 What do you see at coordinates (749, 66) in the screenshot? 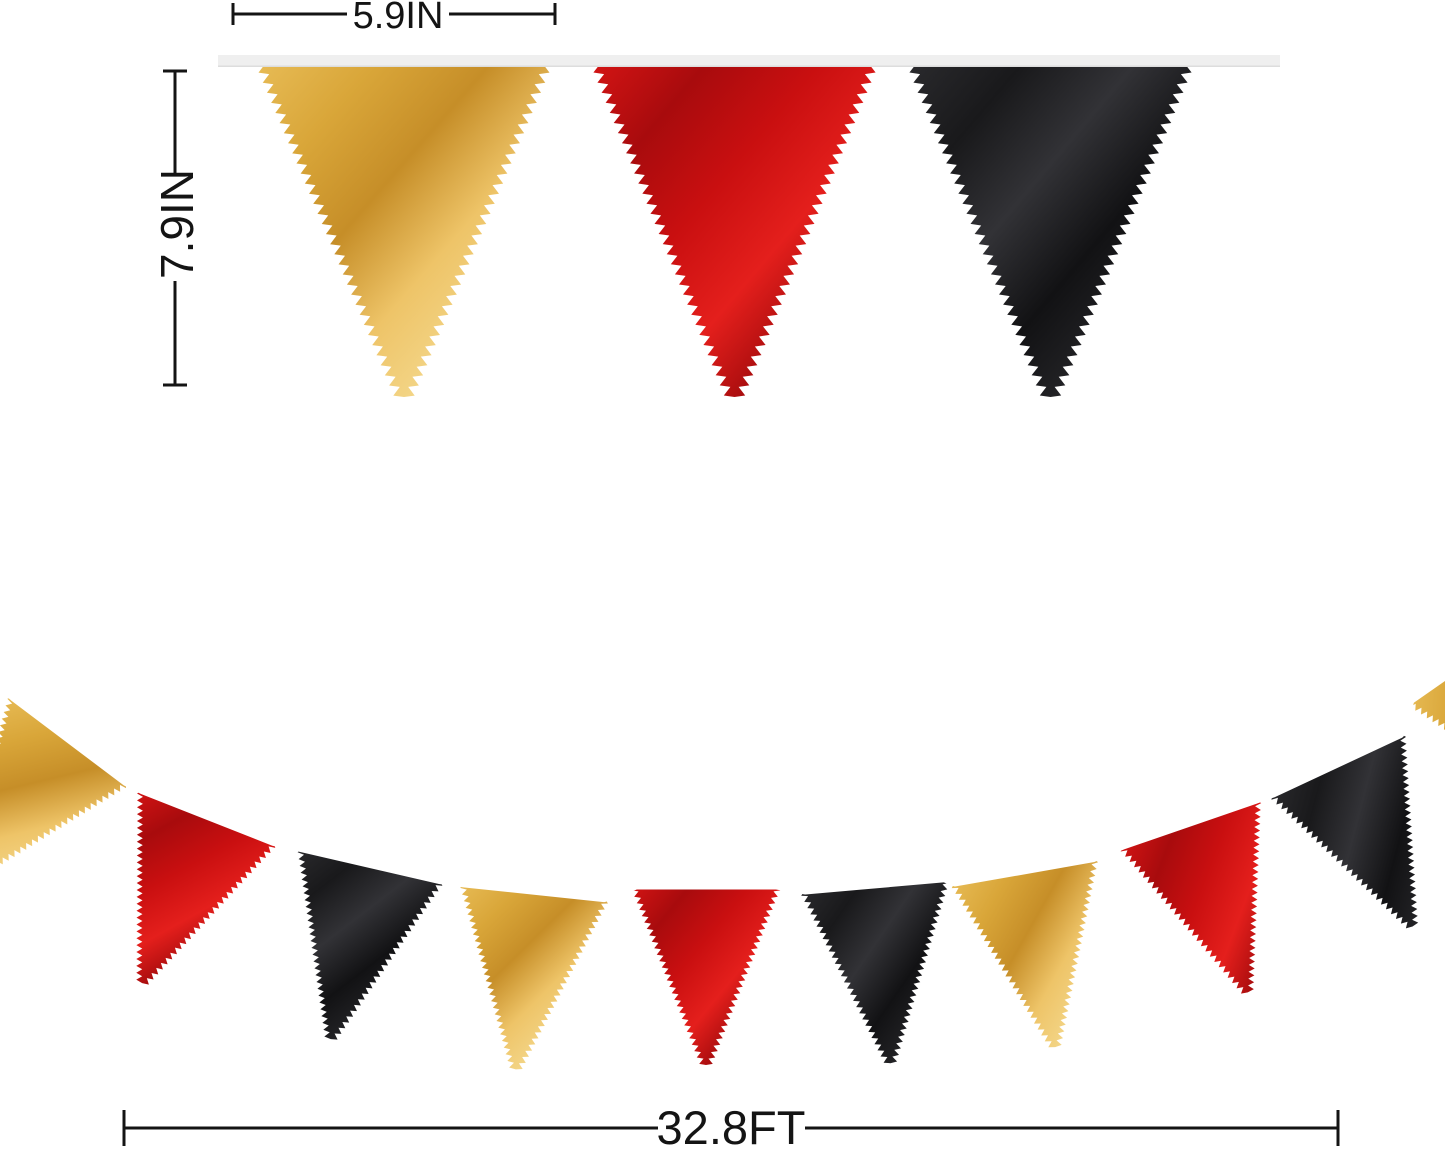
I see `hanging-strip-shadow` at bounding box center [749, 66].